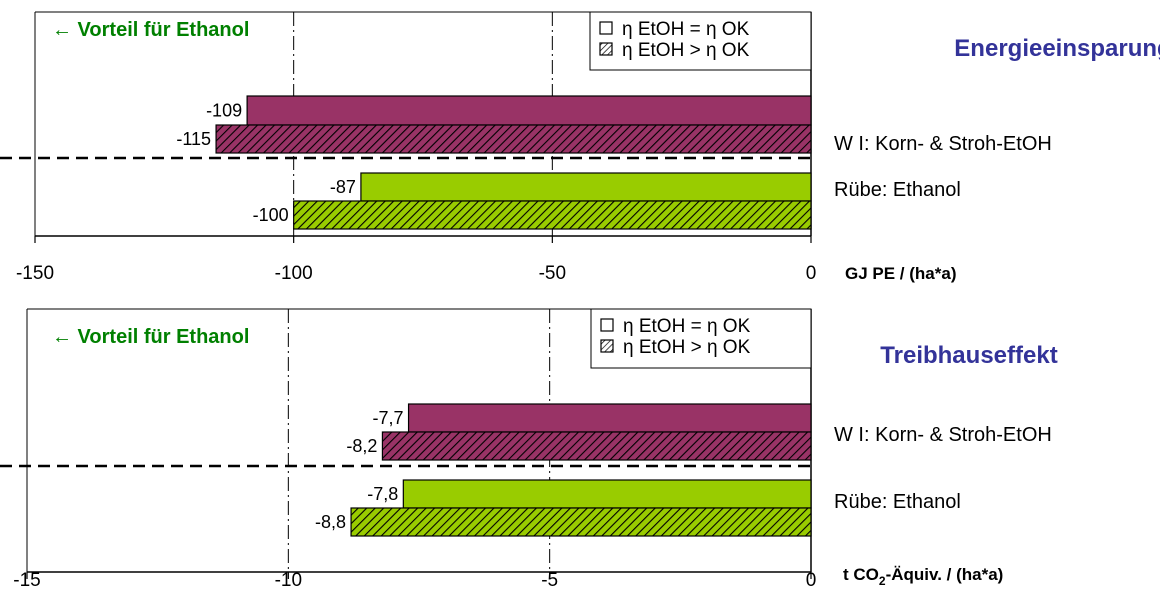  I want to click on data-label: -7,7, so click(388, 418).